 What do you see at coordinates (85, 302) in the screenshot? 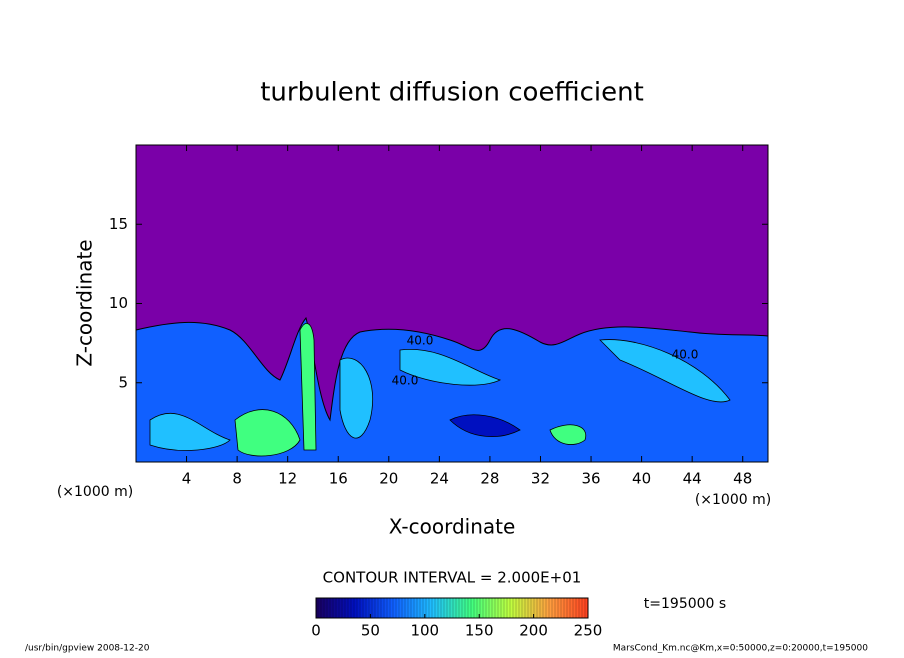
I see `y-axis-label: Z-coordinate` at bounding box center [85, 302].